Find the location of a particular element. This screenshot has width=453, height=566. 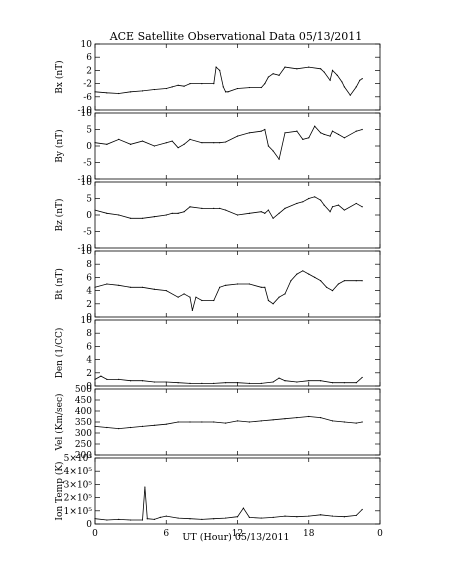

y-tick-label: 400 is located at coordinates (83, 412).